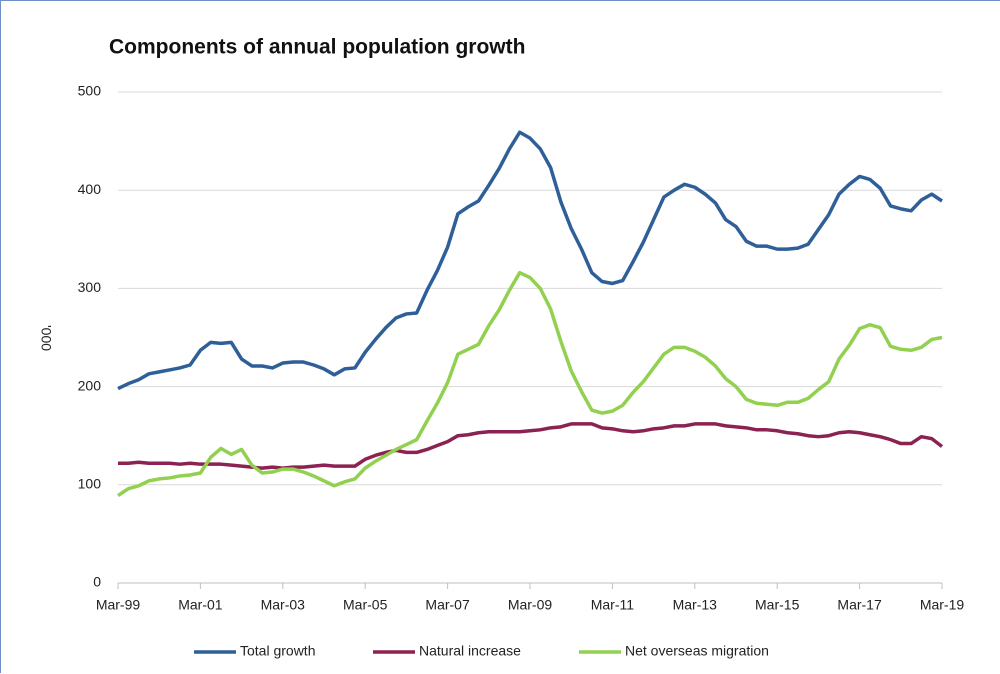  Describe the element at coordinates (470, 651) in the screenshot. I see `legend-label: Natural increase` at that location.